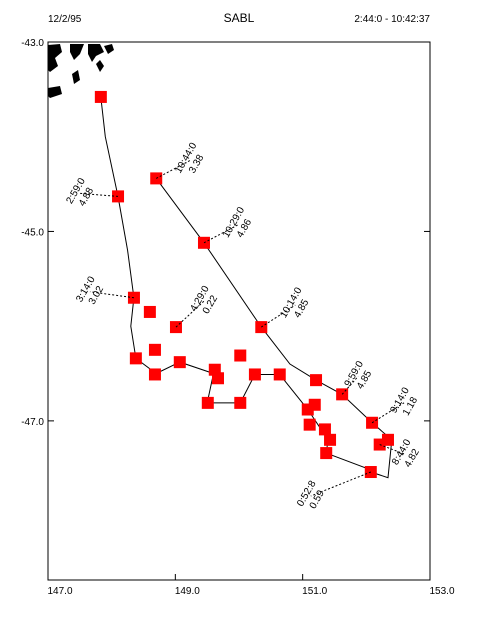 The image size is (478, 619). Describe the element at coordinates (294, 302) in the screenshot. I see `waypoint-label: 10:14:04.85` at that location.